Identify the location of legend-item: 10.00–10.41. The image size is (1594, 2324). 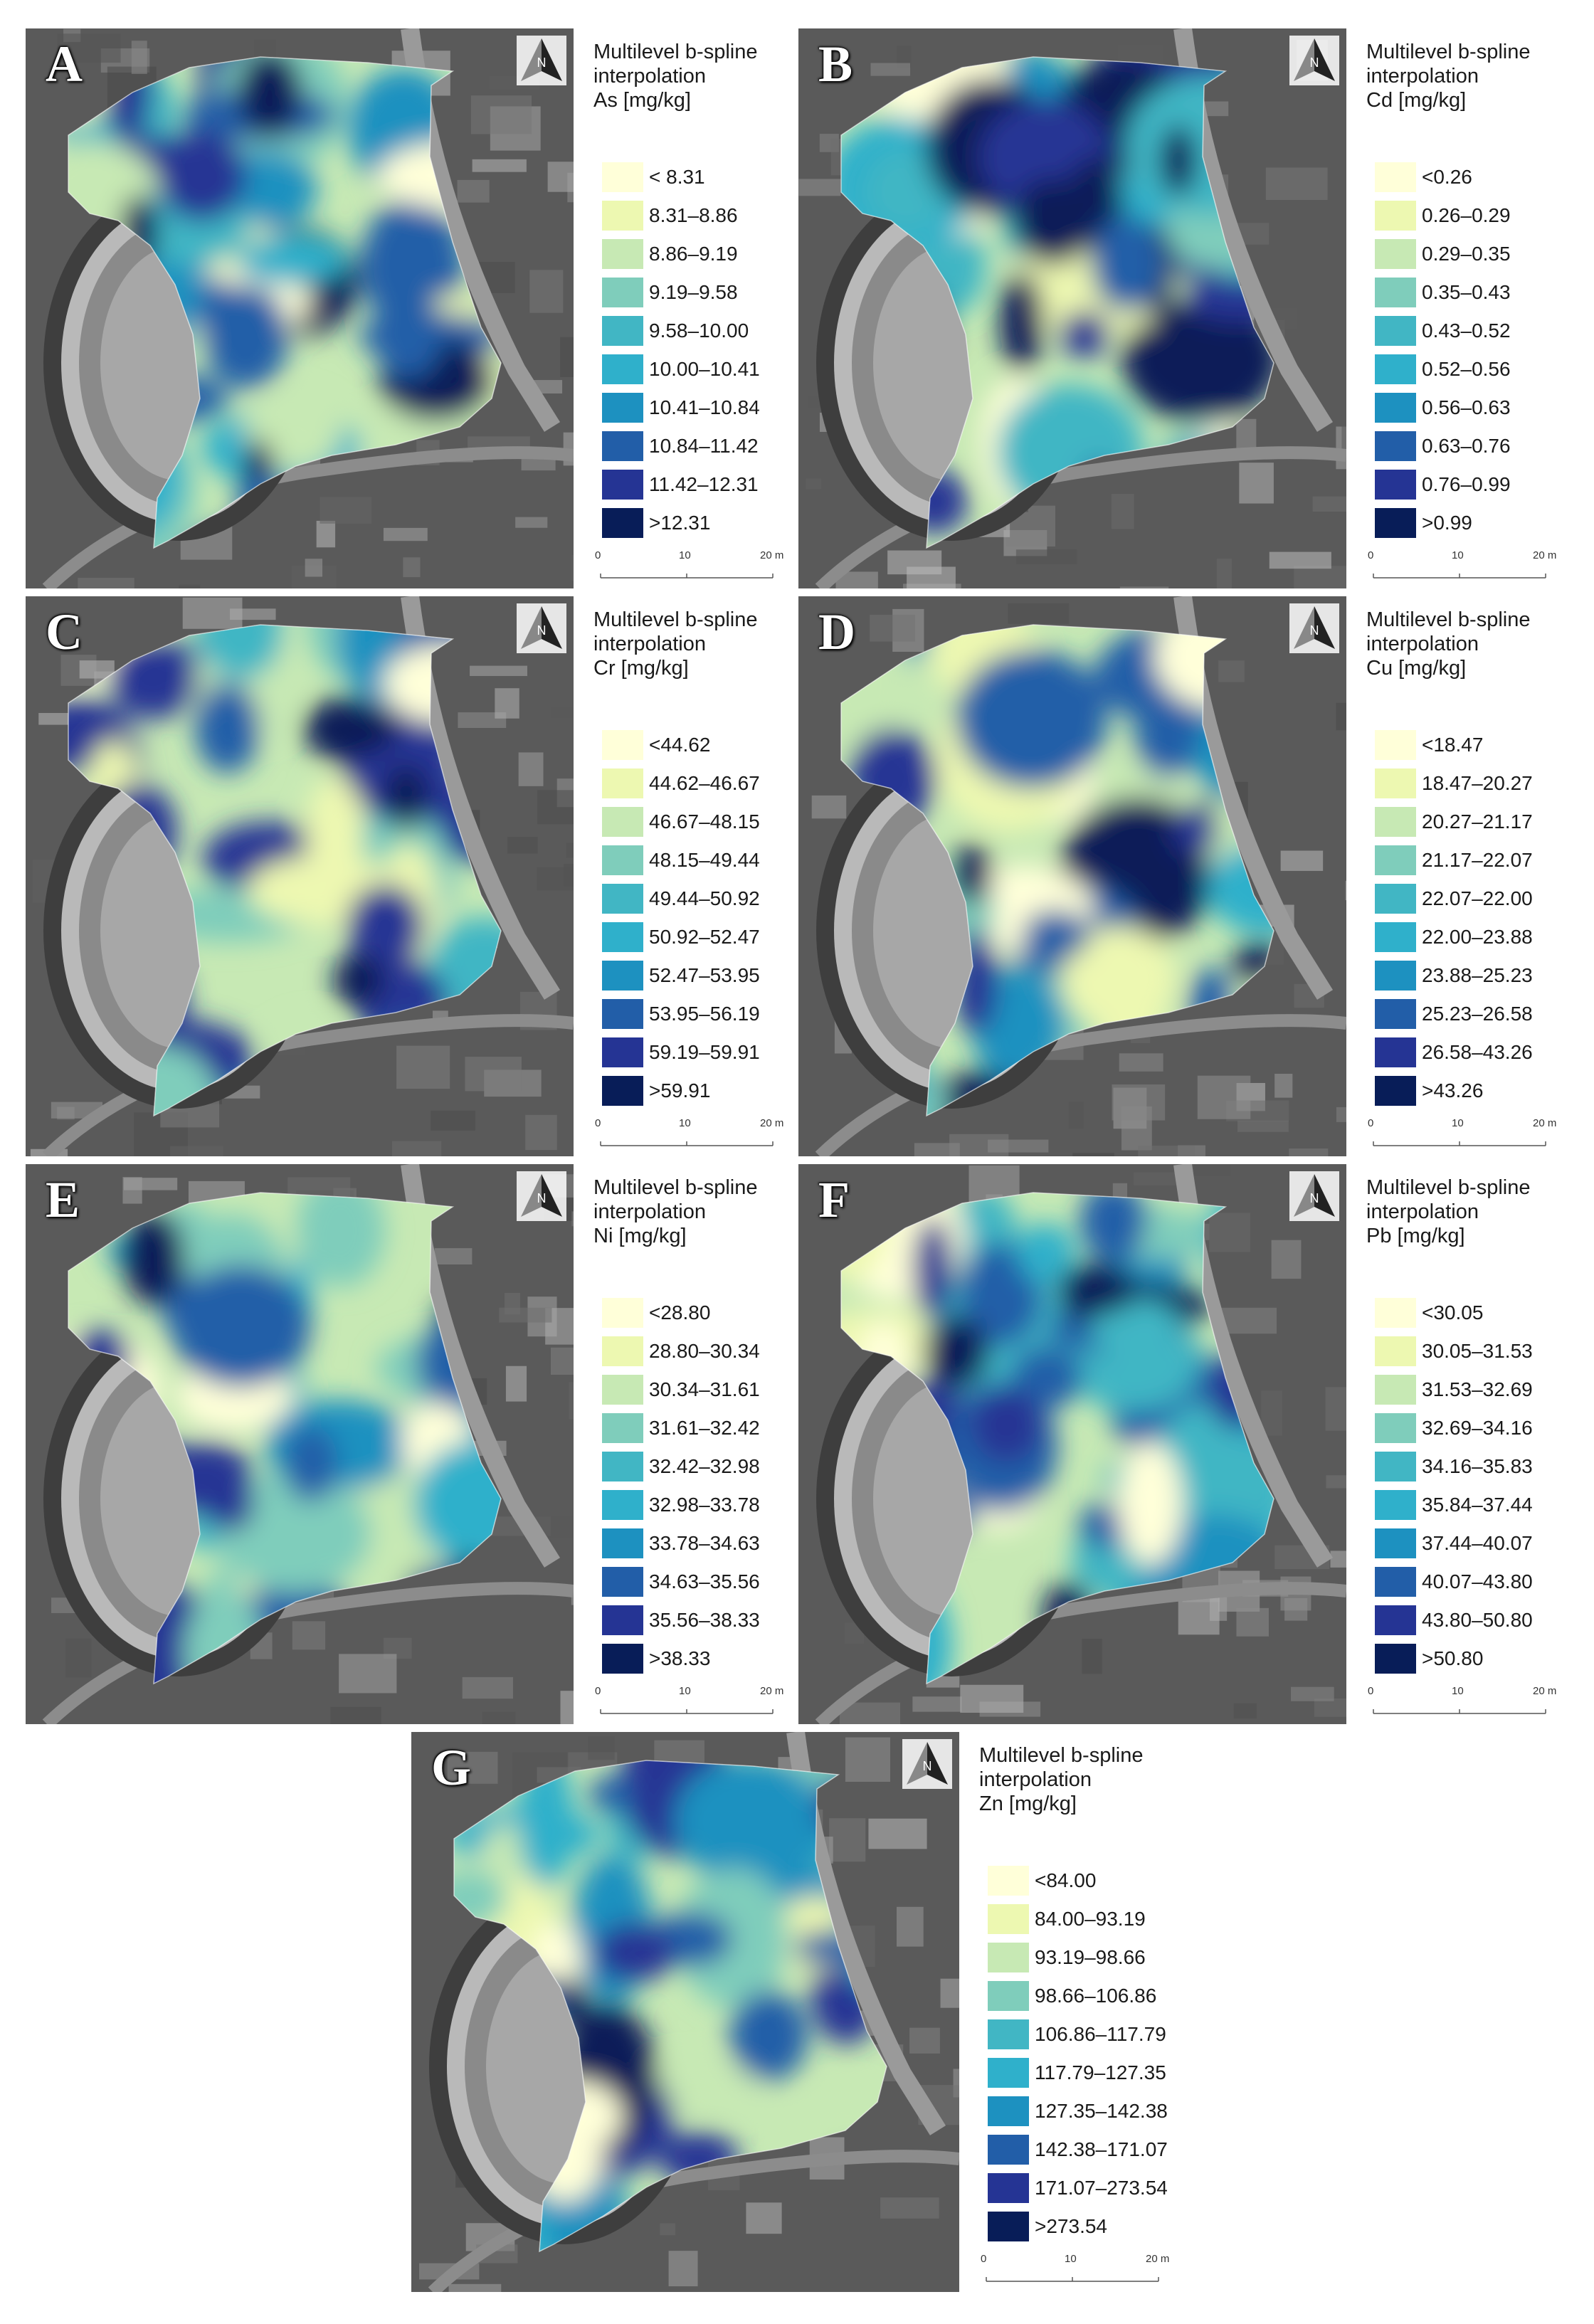
(698, 369).